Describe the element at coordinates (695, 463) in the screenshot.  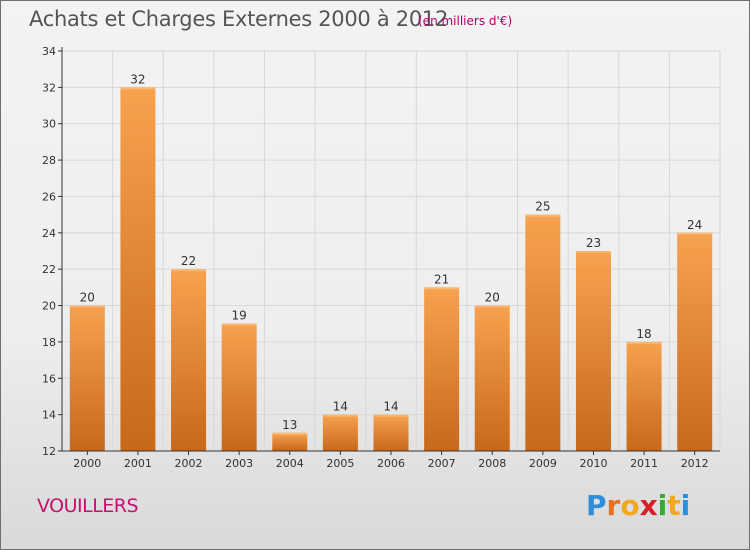
I see `x-tick-label-2012: 2012` at that location.